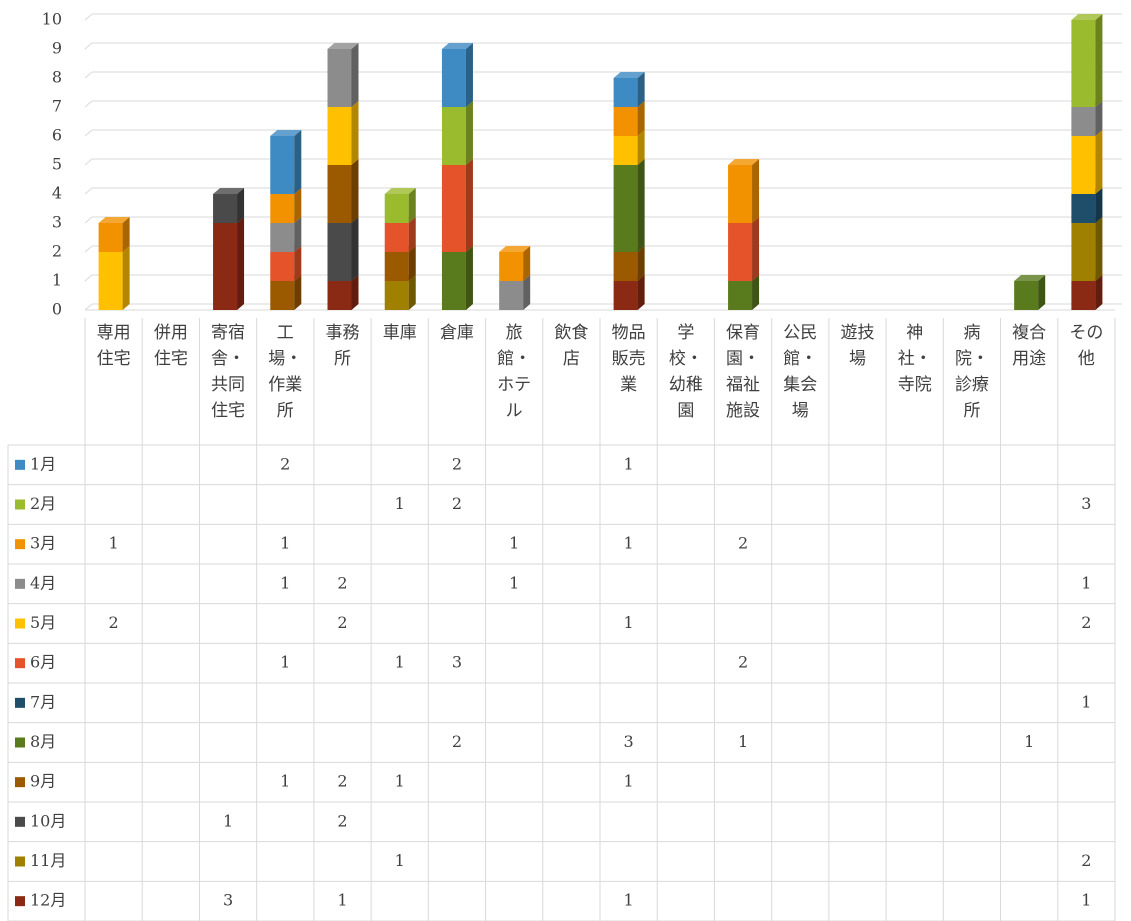 This screenshot has height=921, width=1131. I want to click on category-cell: 公民館・集会場, so click(800, 372).